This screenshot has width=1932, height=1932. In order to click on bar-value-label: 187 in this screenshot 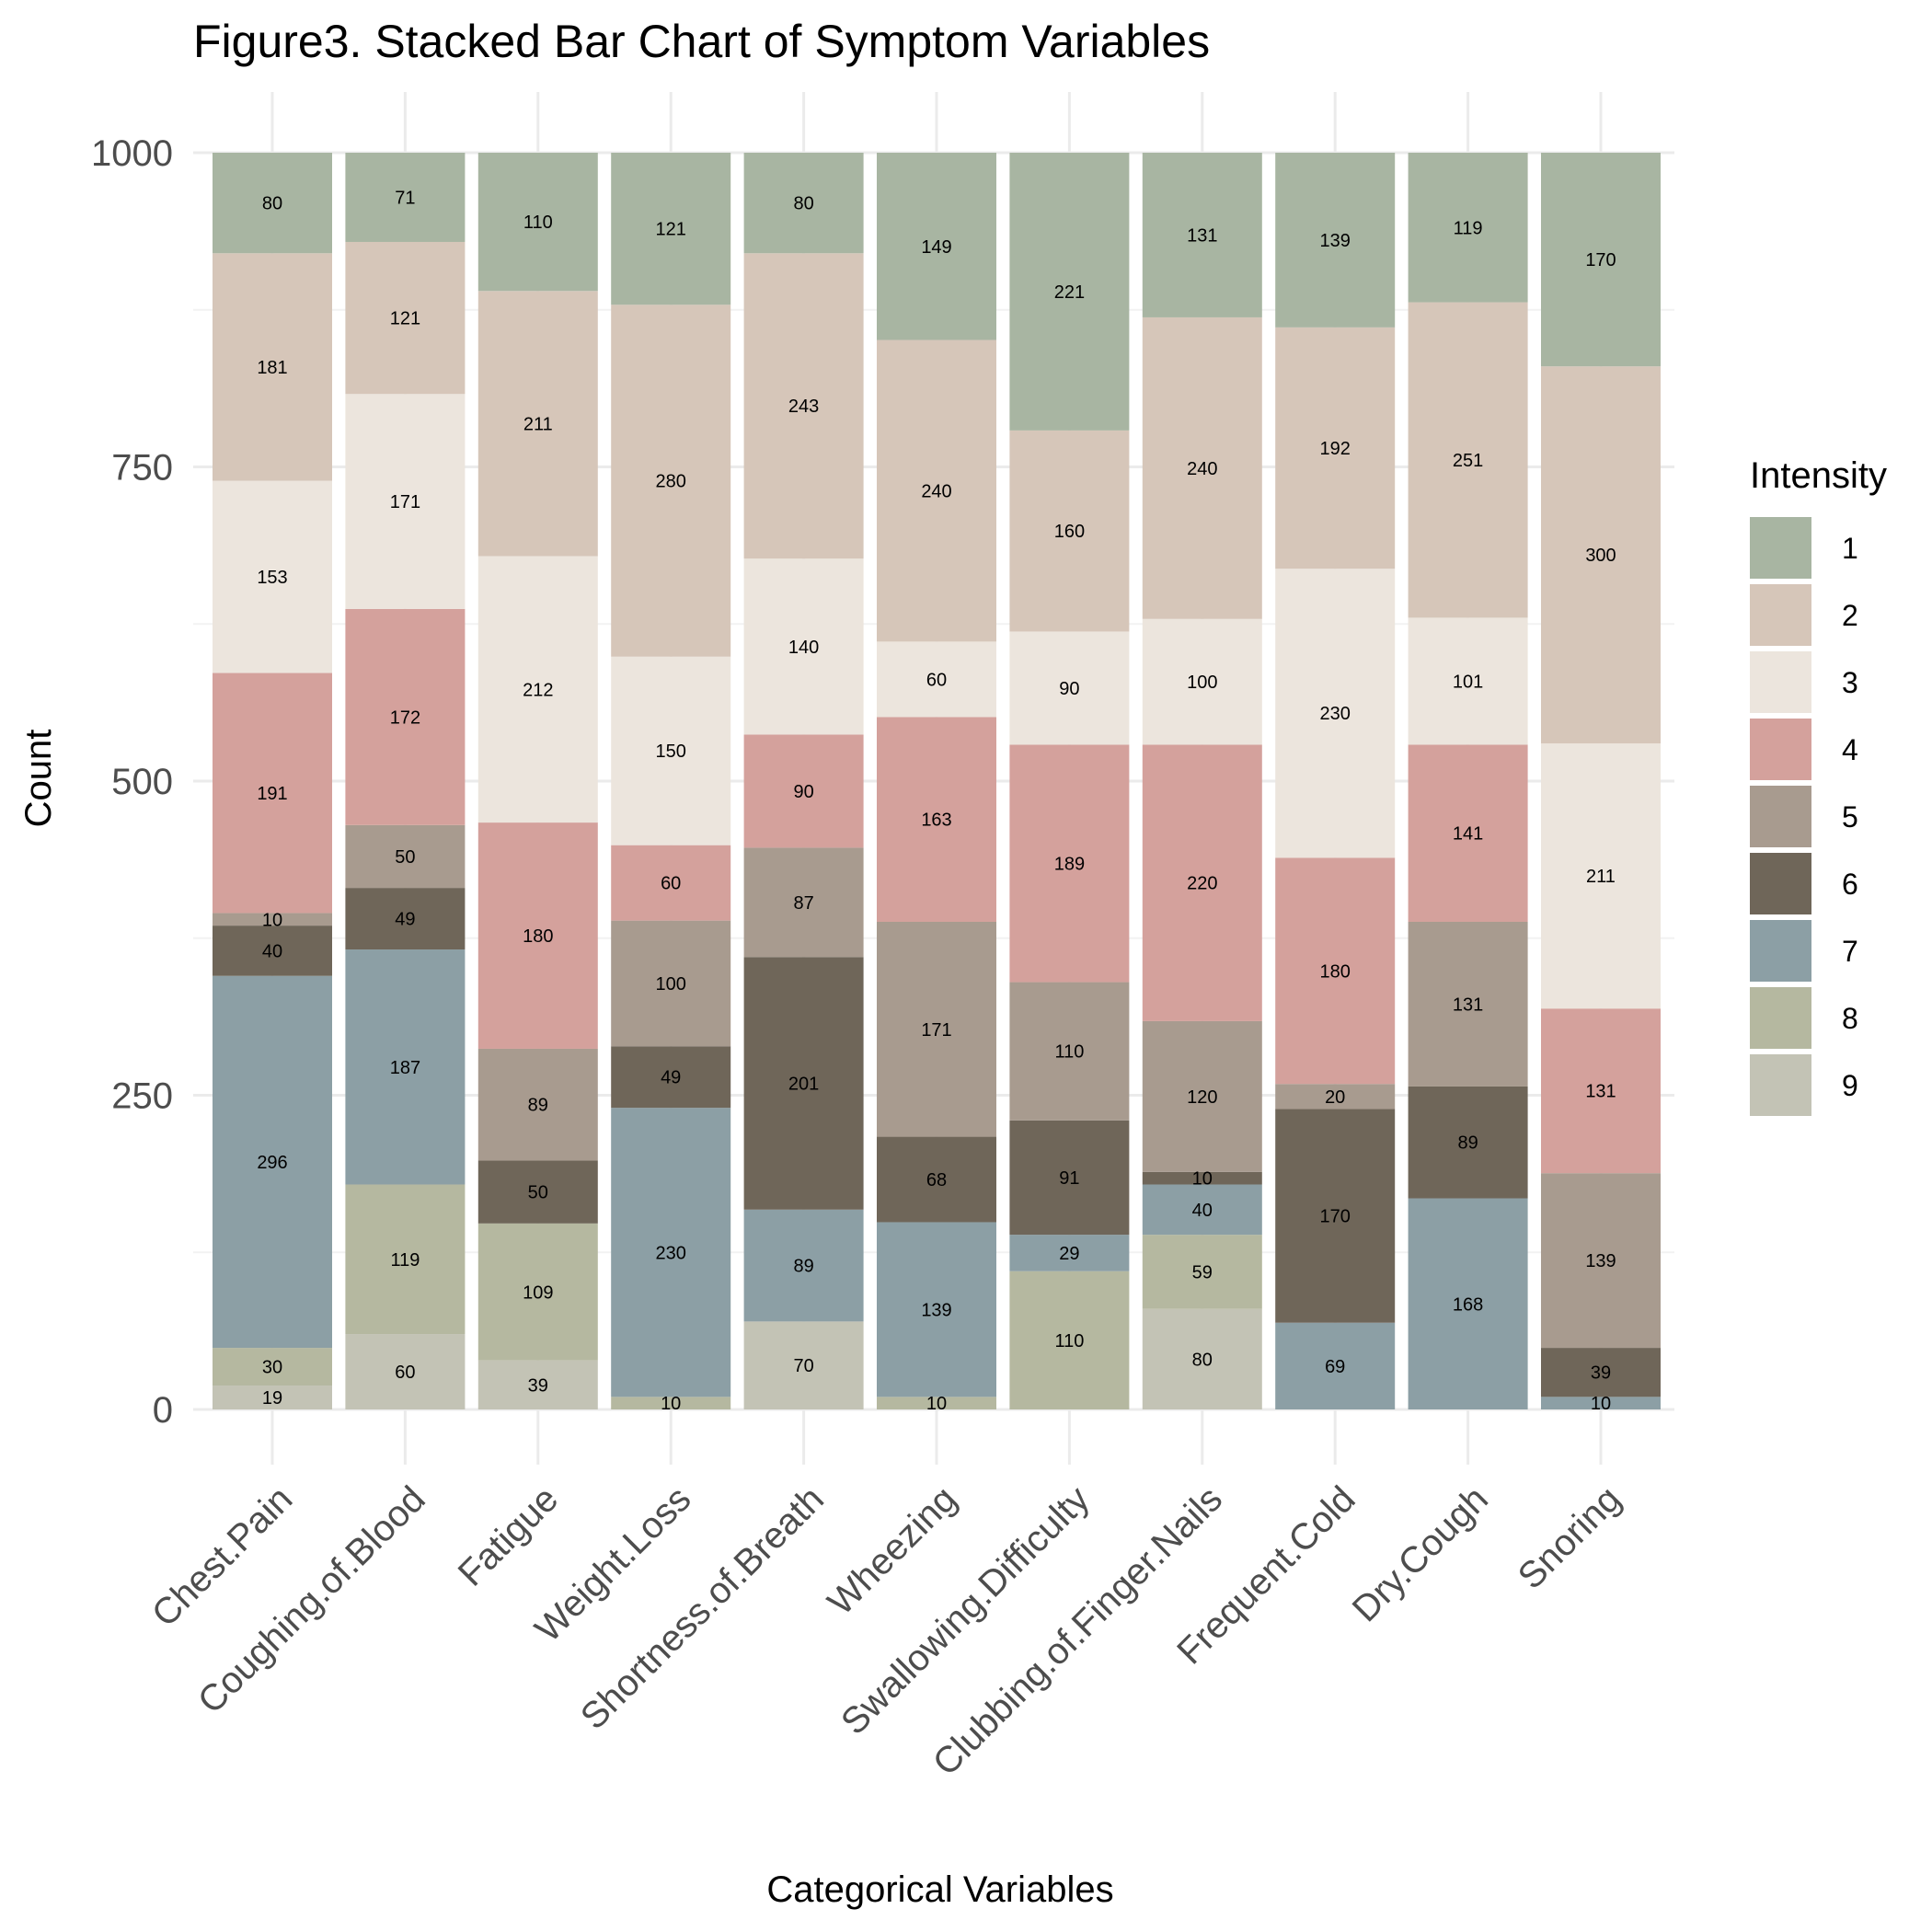, I will do `click(405, 1068)`.